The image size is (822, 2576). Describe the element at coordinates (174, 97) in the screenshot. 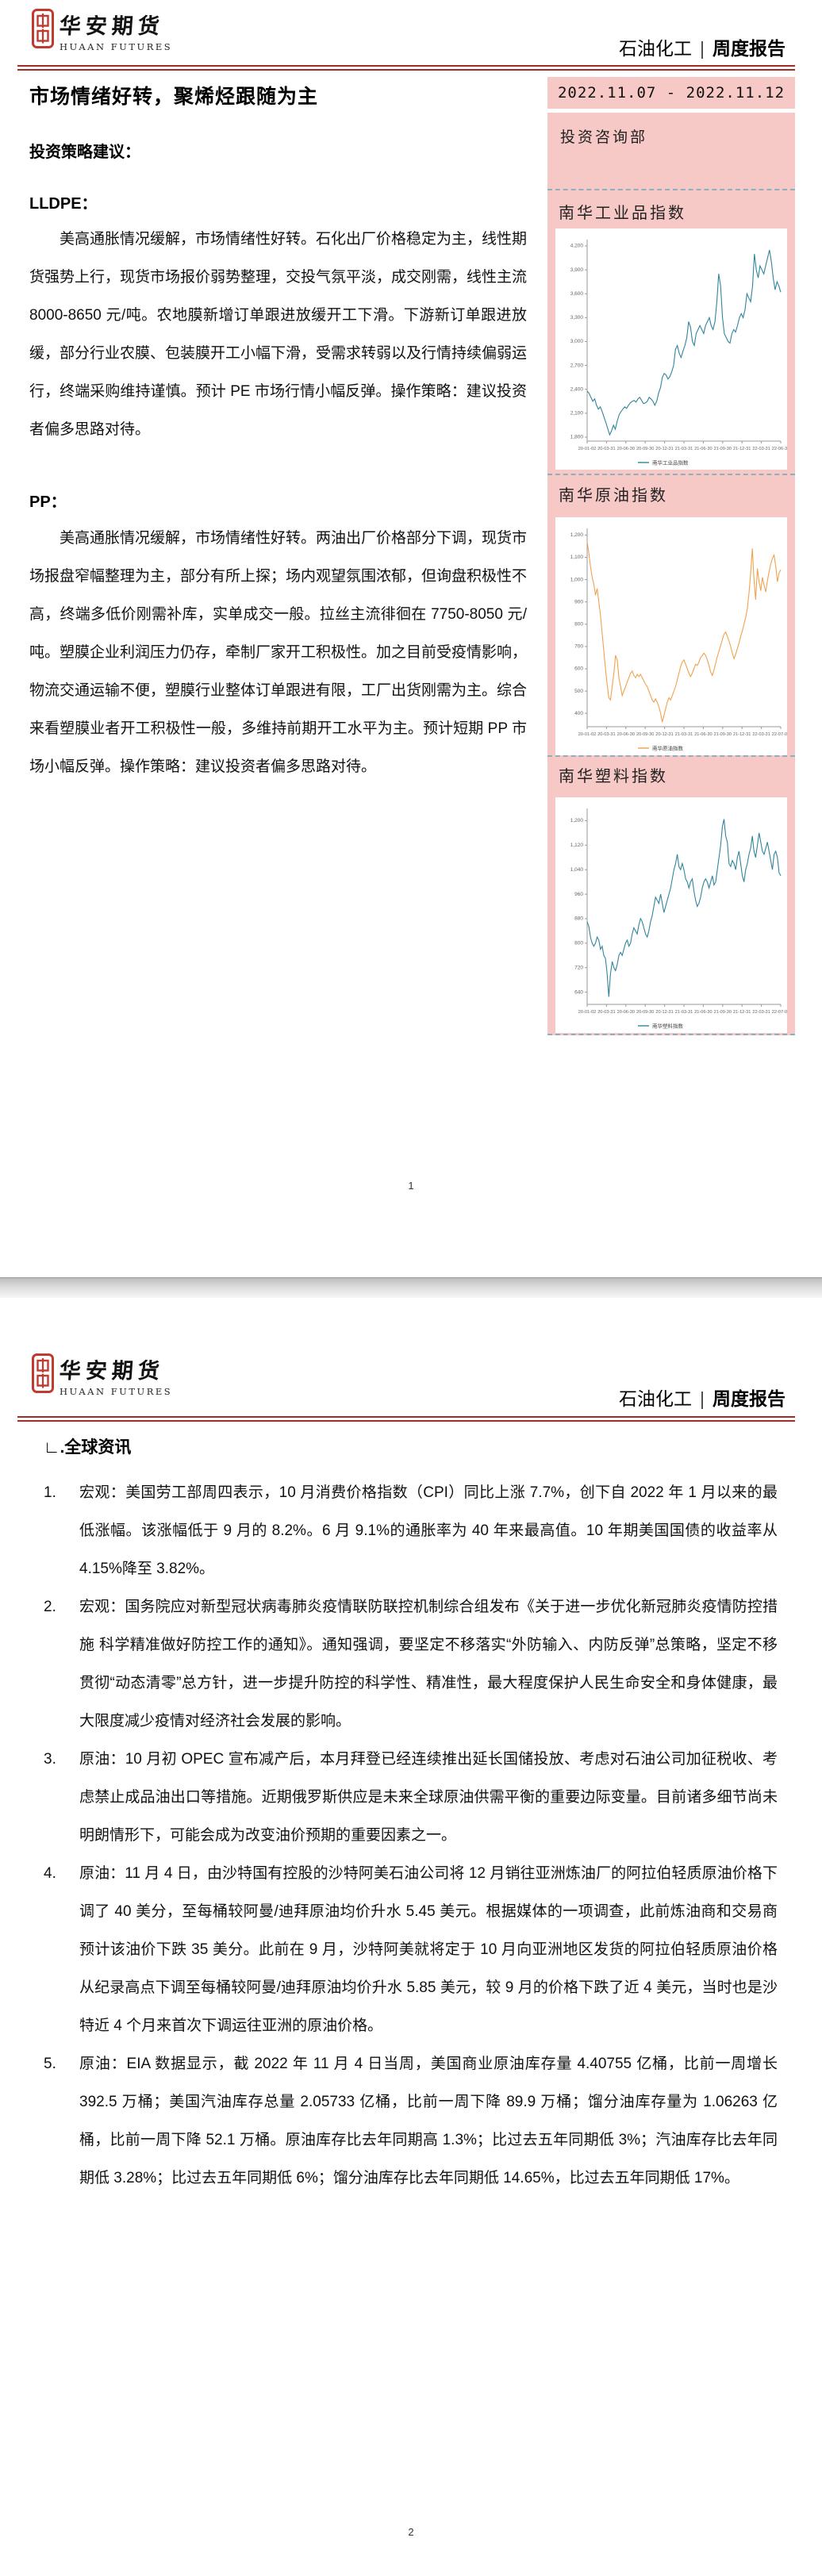

I see `page-title: 市场情绪好转，聚烯烃跟随为主` at that location.